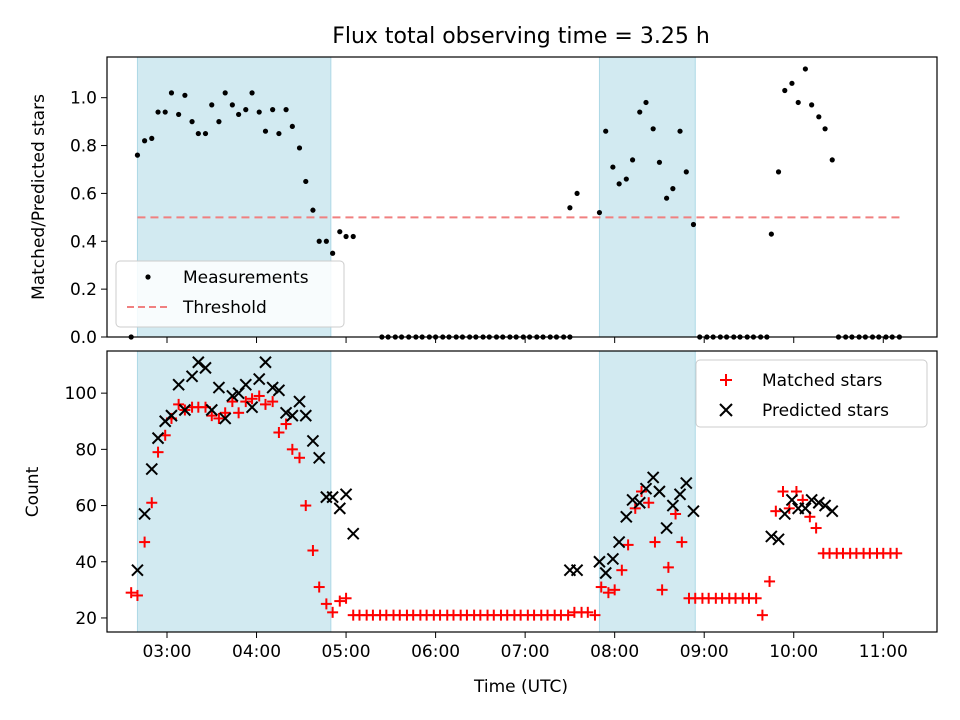 The height and width of the screenshot is (720, 960). What do you see at coordinates (520, 687) in the screenshot?
I see `x-axis-label: Time (UTC)` at bounding box center [520, 687].